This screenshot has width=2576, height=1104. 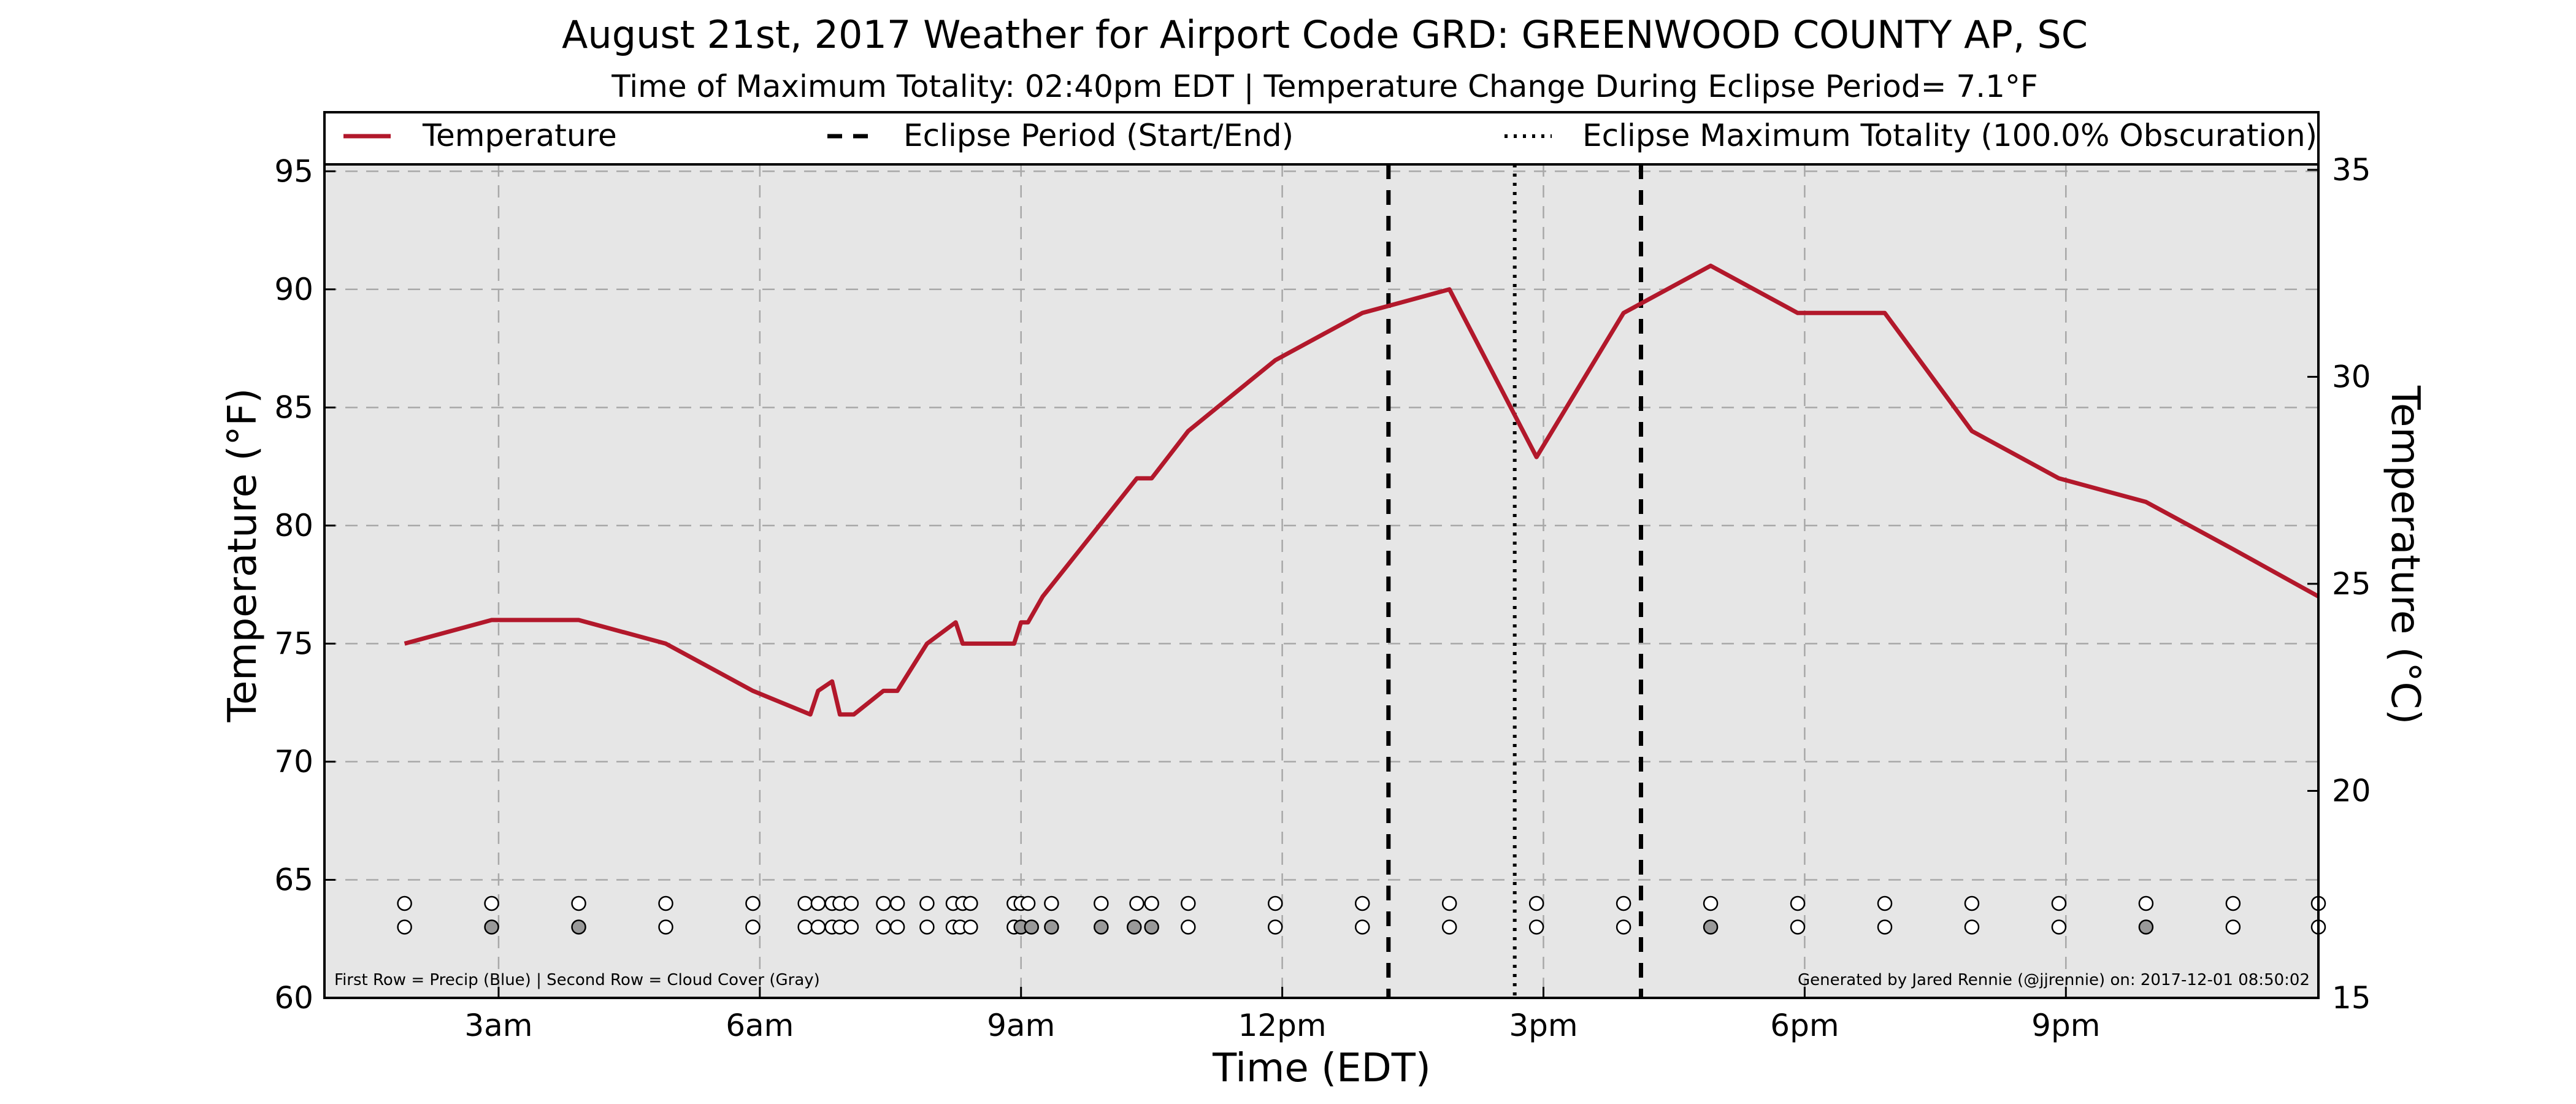 I want to click on y-tick-label-left: 70, so click(x=293, y=762).